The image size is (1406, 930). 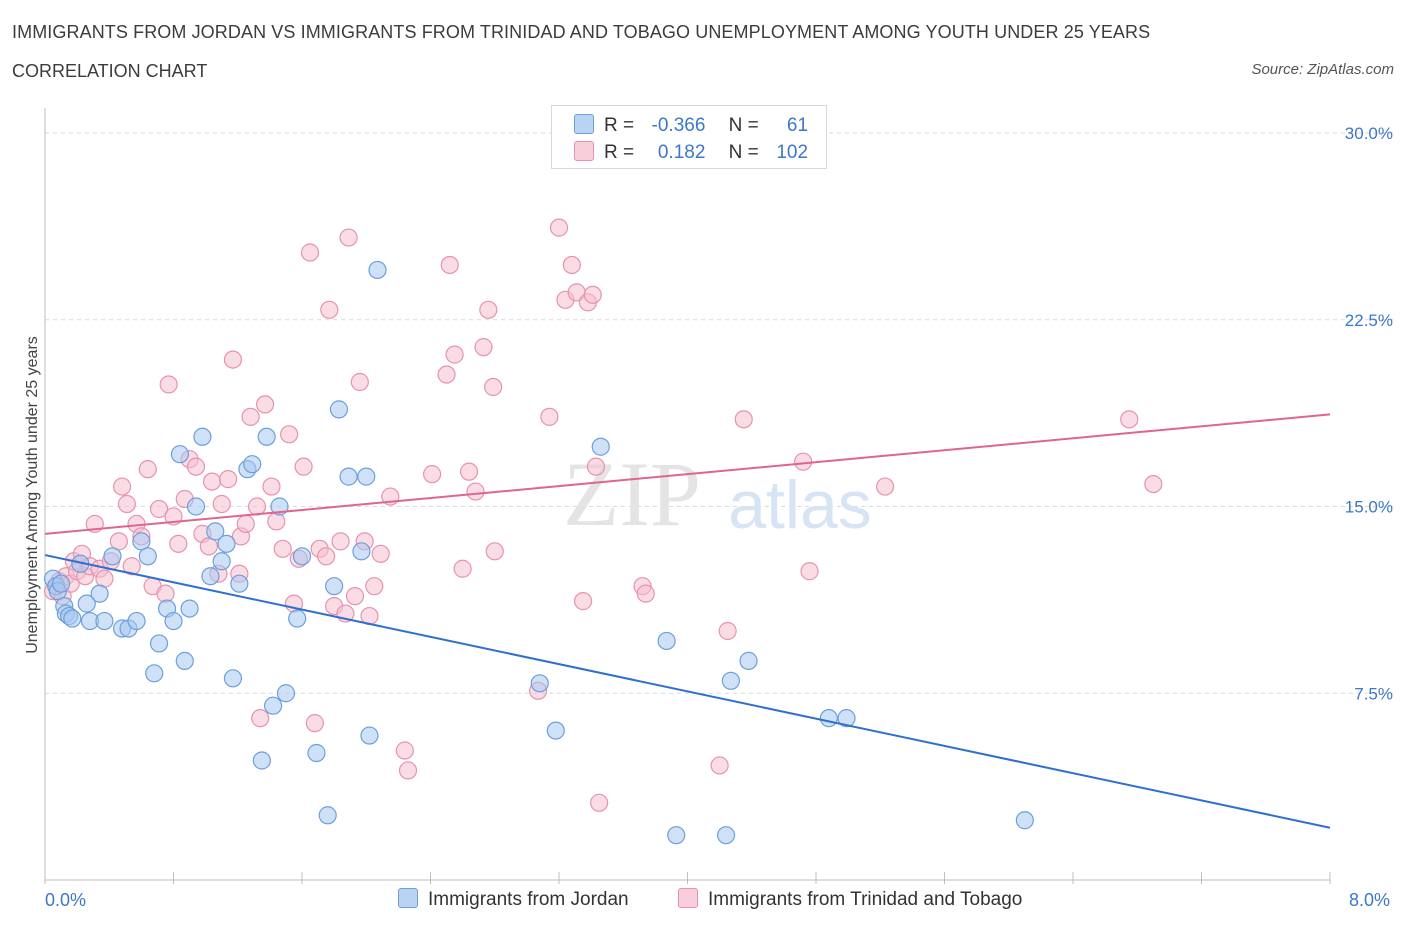 I want to click on legend-label-jordan: Immigrants from Jordan, so click(x=528, y=899).